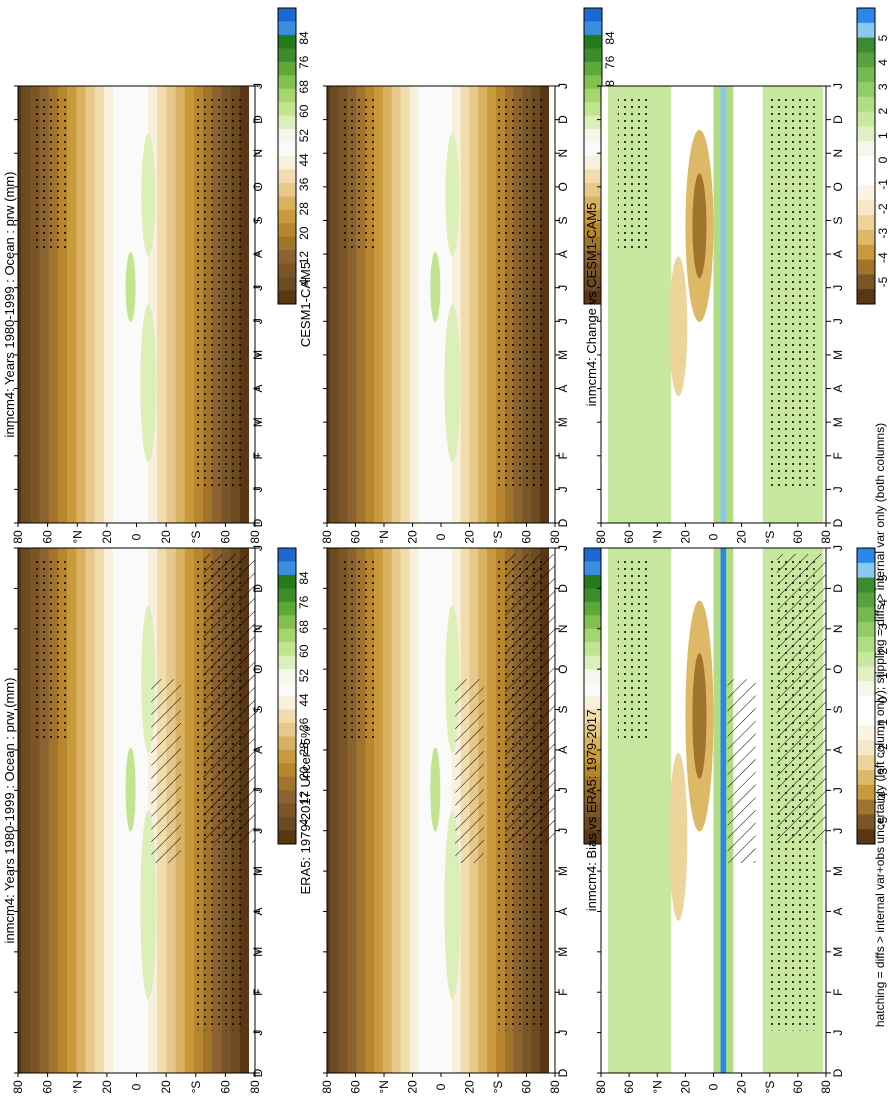 The image size is (891, 1098). Describe the element at coordinates (883, 651) in the screenshot. I see `colorbar-label: 2` at that location.